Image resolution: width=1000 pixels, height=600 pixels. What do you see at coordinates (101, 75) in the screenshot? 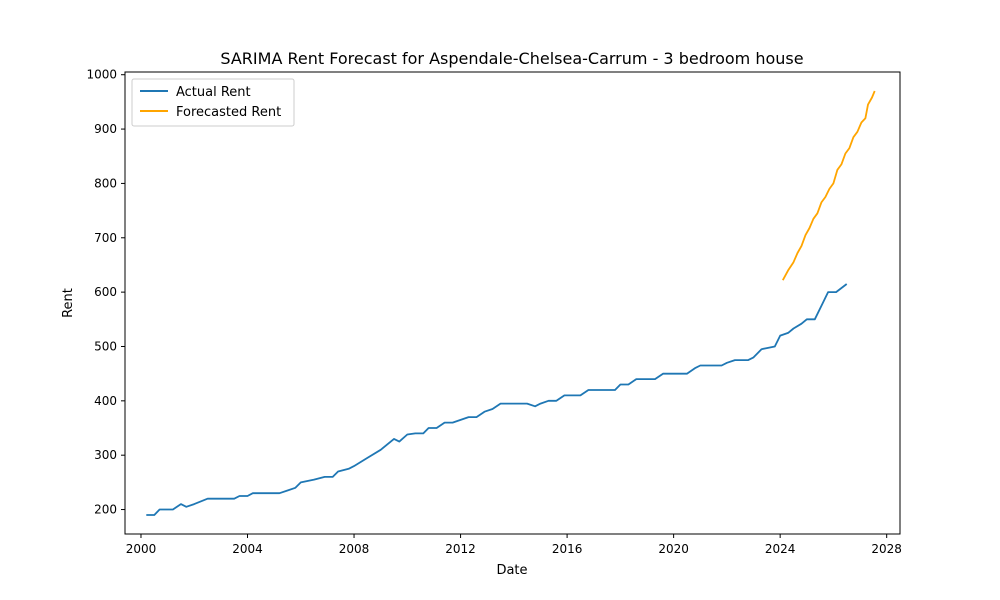
I see `y-tick-label: 1000` at bounding box center [101, 75].